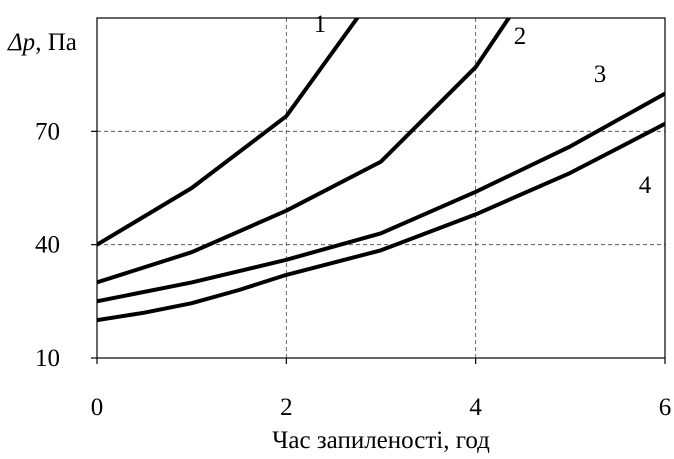  What do you see at coordinates (381, 440) in the screenshot?
I see `x-axis-label: Час запиленості, год` at bounding box center [381, 440].